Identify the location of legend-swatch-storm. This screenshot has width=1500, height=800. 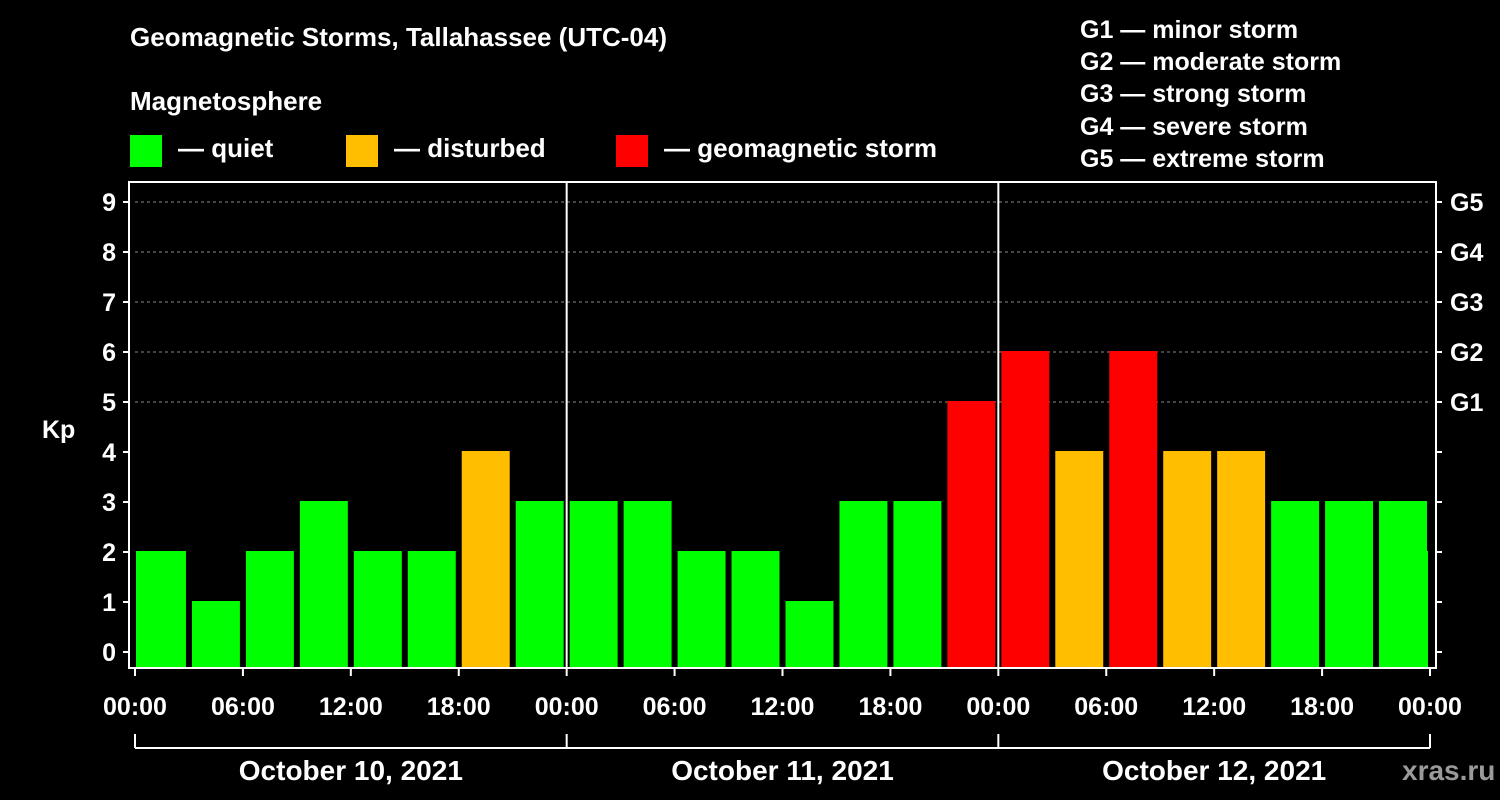
(632, 151).